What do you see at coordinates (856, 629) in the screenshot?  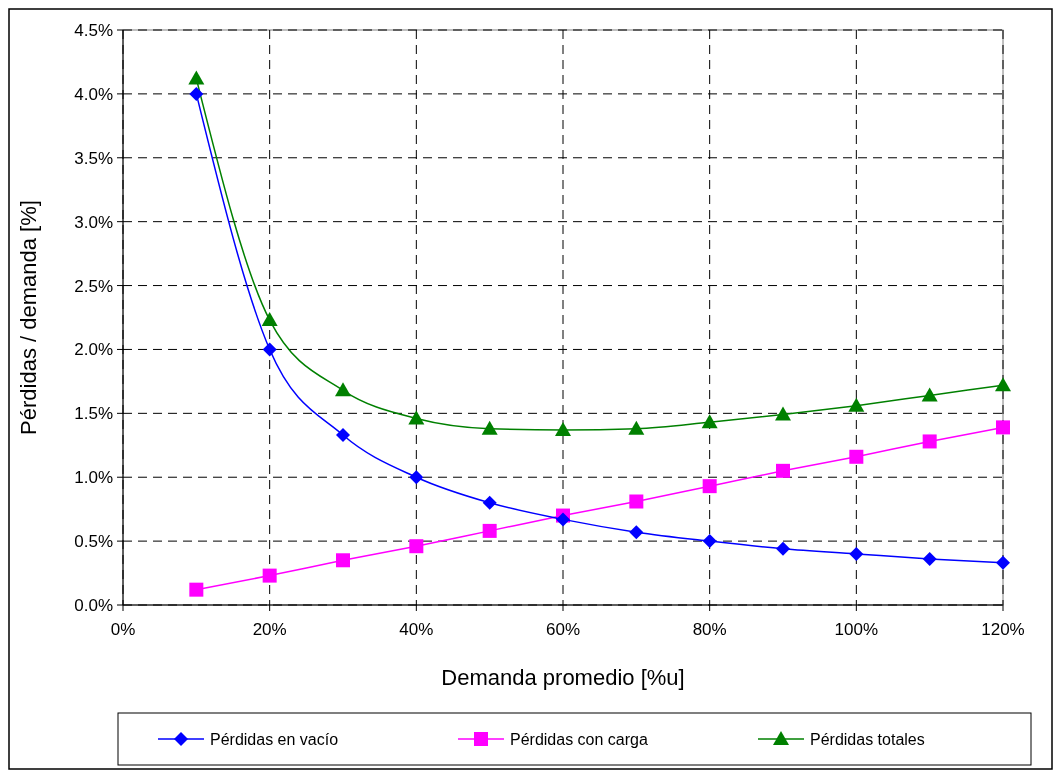 I see `x-tick-label: 100%` at bounding box center [856, 629].